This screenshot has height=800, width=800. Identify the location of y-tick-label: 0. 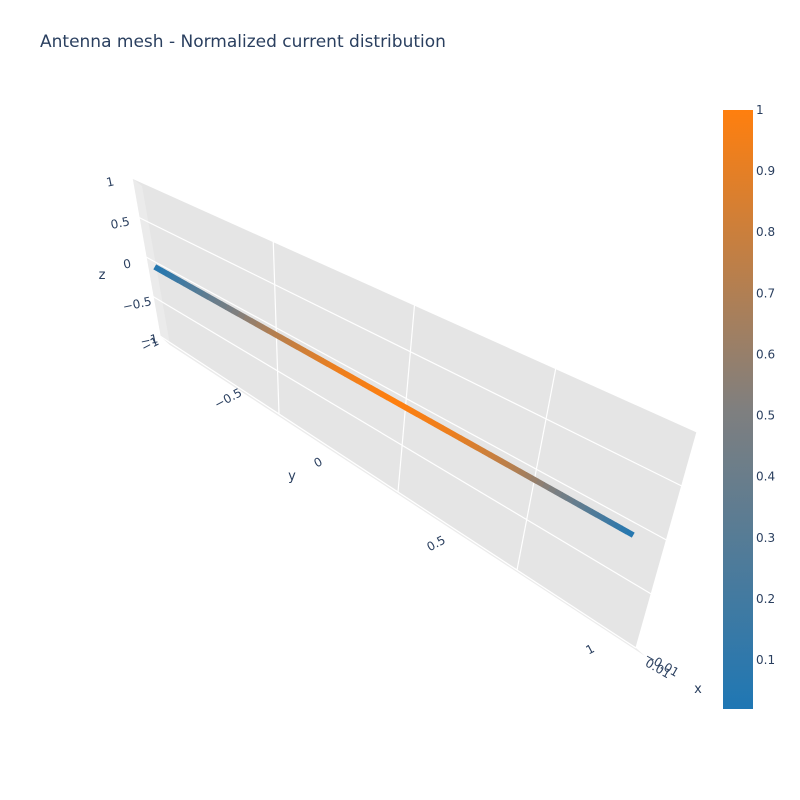
(317, 462).